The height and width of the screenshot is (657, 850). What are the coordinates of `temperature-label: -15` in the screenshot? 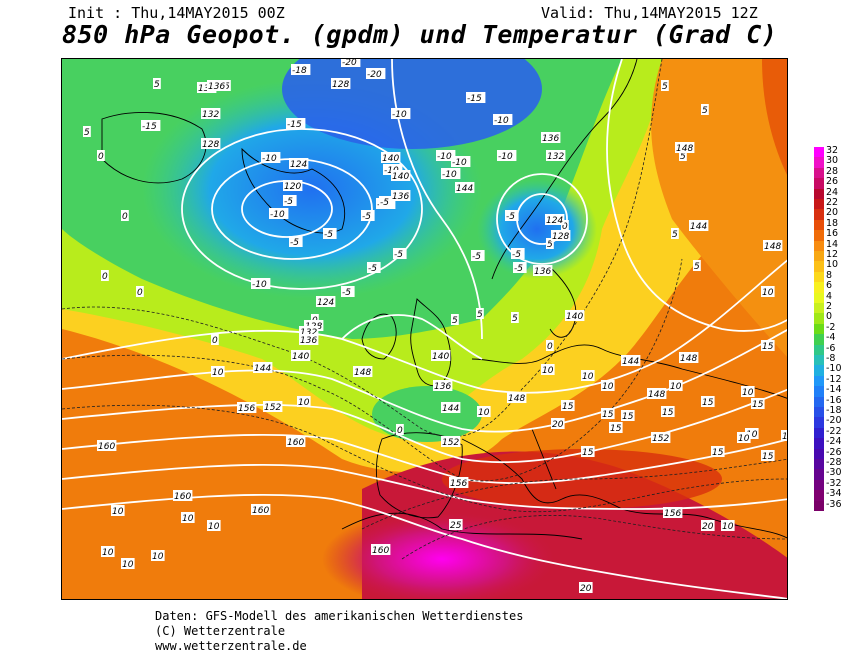 It's located at (149, 127).